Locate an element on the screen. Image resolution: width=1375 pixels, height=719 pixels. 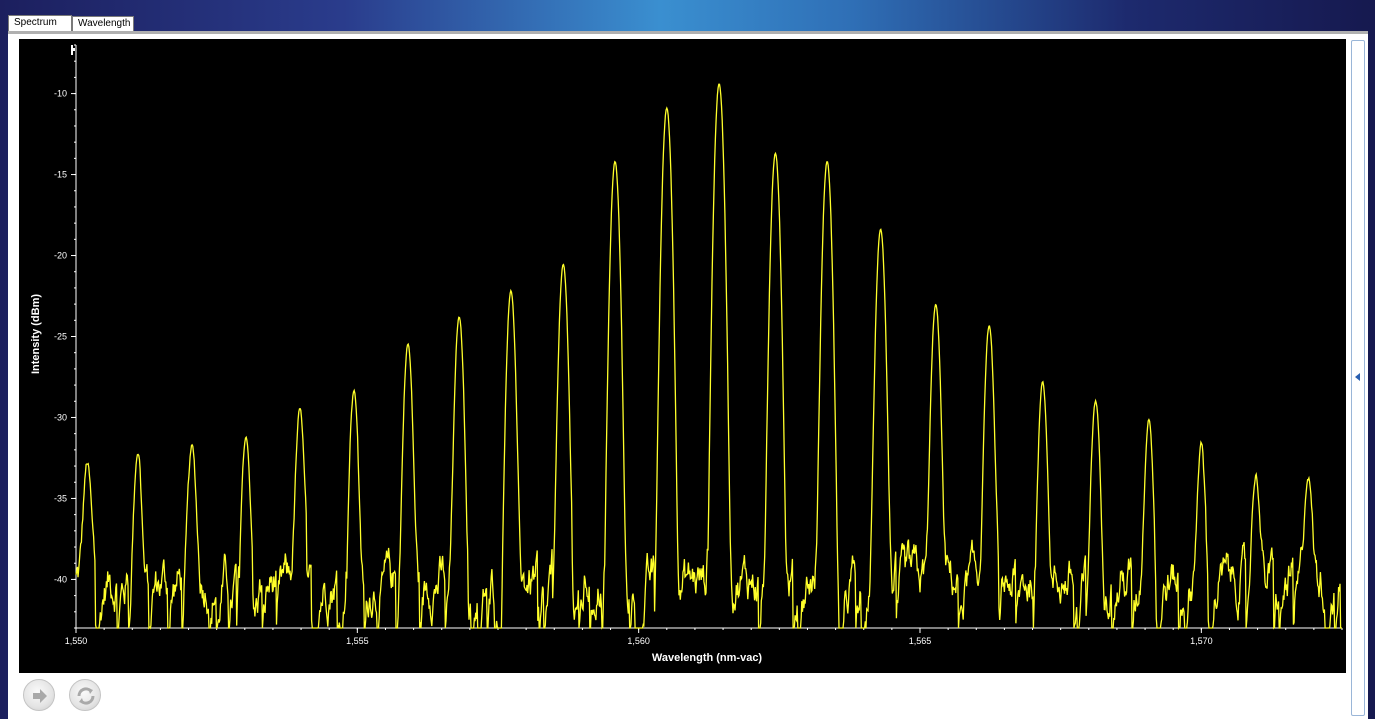
refresh-icon is located at coordinates (86, 696).